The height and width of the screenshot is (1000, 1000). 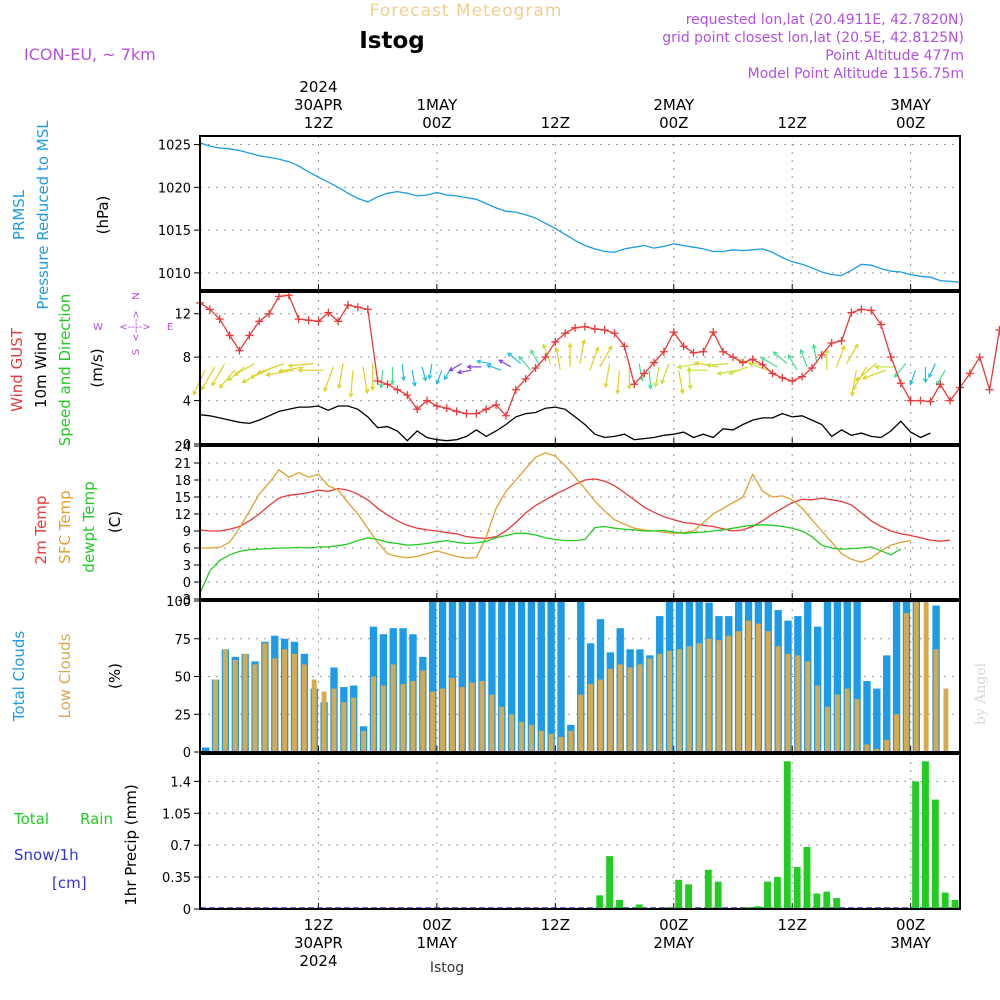 What do you see at coordinates (174, 188) in the screenshot?
I see `ytick-label: 1020` at bounding box center [174, 188].